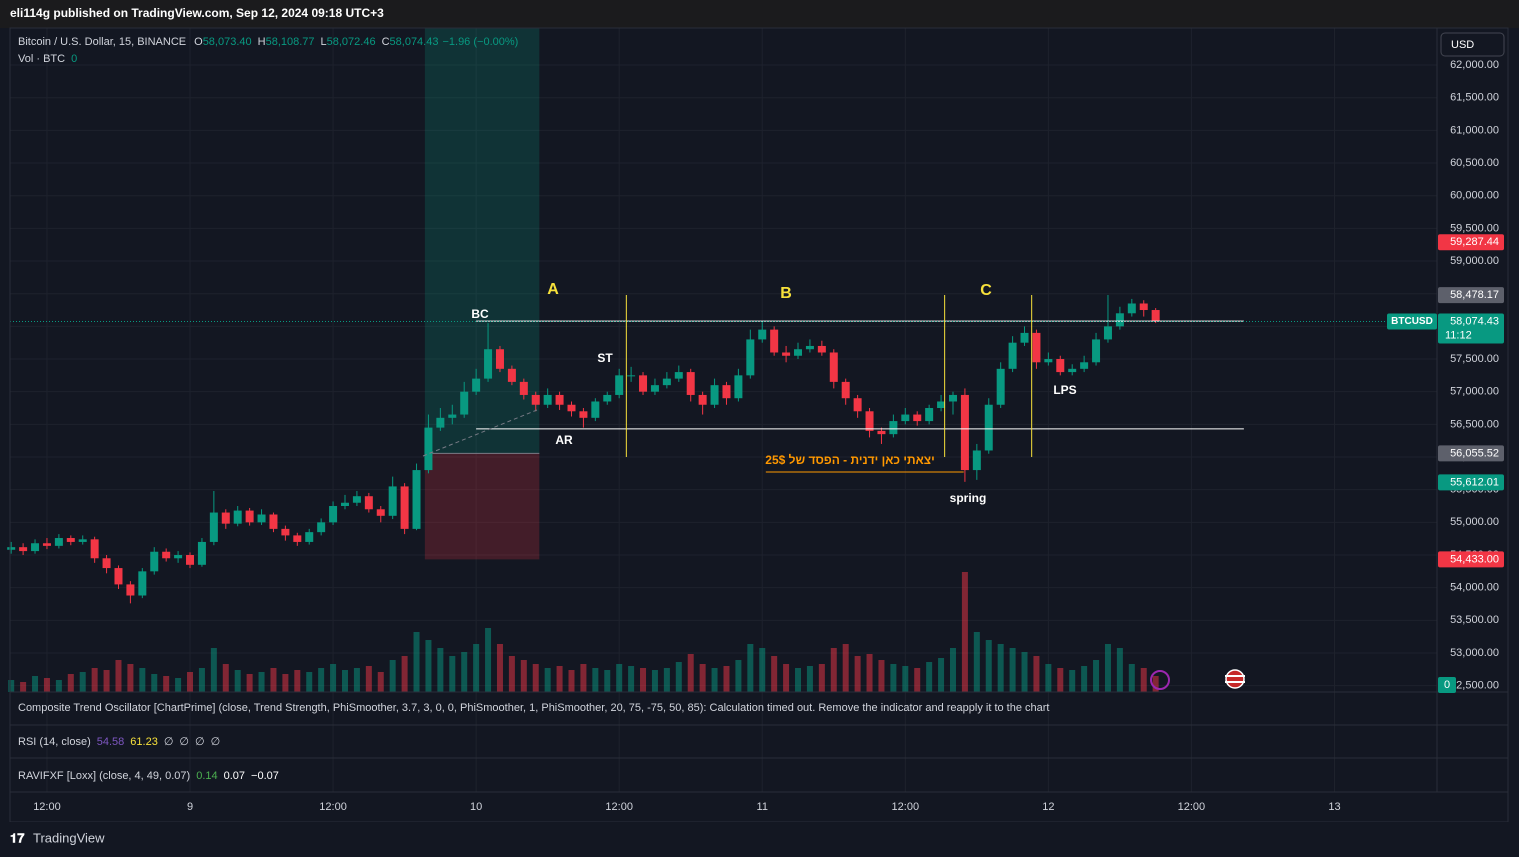 Image resolution: width=1519 pixels, height=857 pixels. What do you see at coordinates (1474, 130) in the screenshot?
I see `y-tick-label: 61,000.00` at bounding box center [1474, 130].